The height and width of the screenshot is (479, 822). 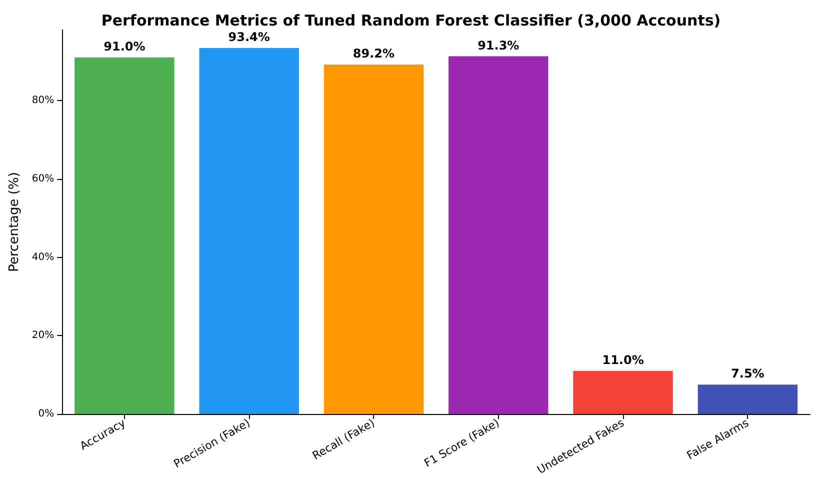 I want to click on y-axis-title: Percentage (%), so click(x=14, y=222).